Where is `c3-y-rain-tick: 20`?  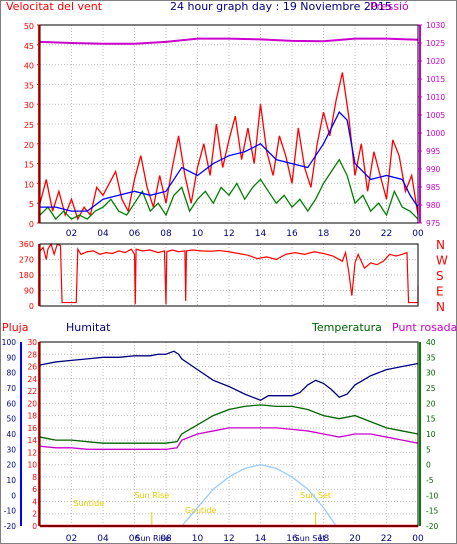
c3-y-rain-tick: 20 is located at coordinates (32, 403).